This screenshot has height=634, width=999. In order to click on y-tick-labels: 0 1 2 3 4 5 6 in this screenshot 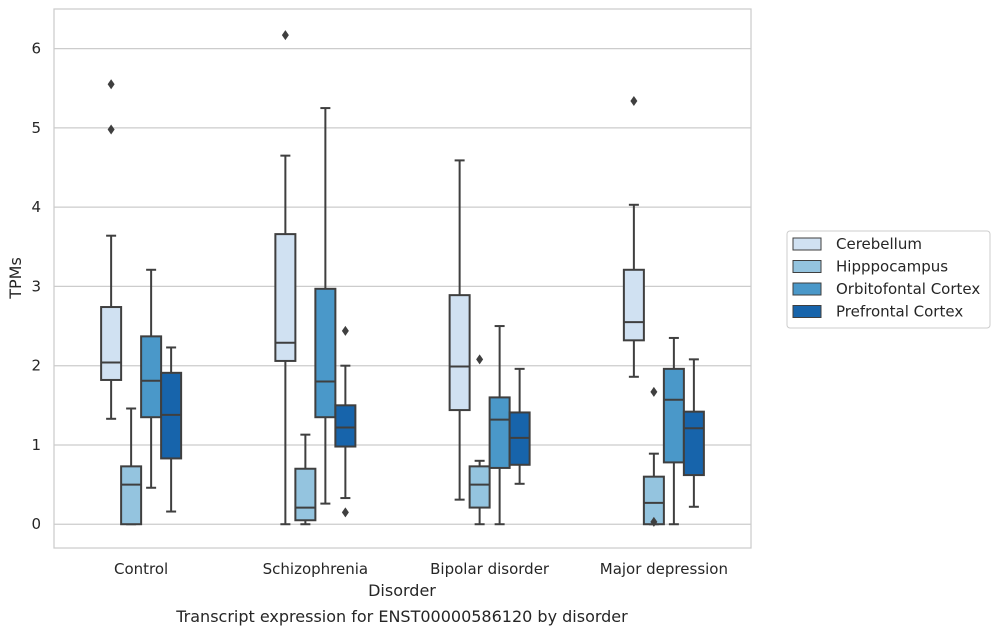, I will do `click(36, 287)`.